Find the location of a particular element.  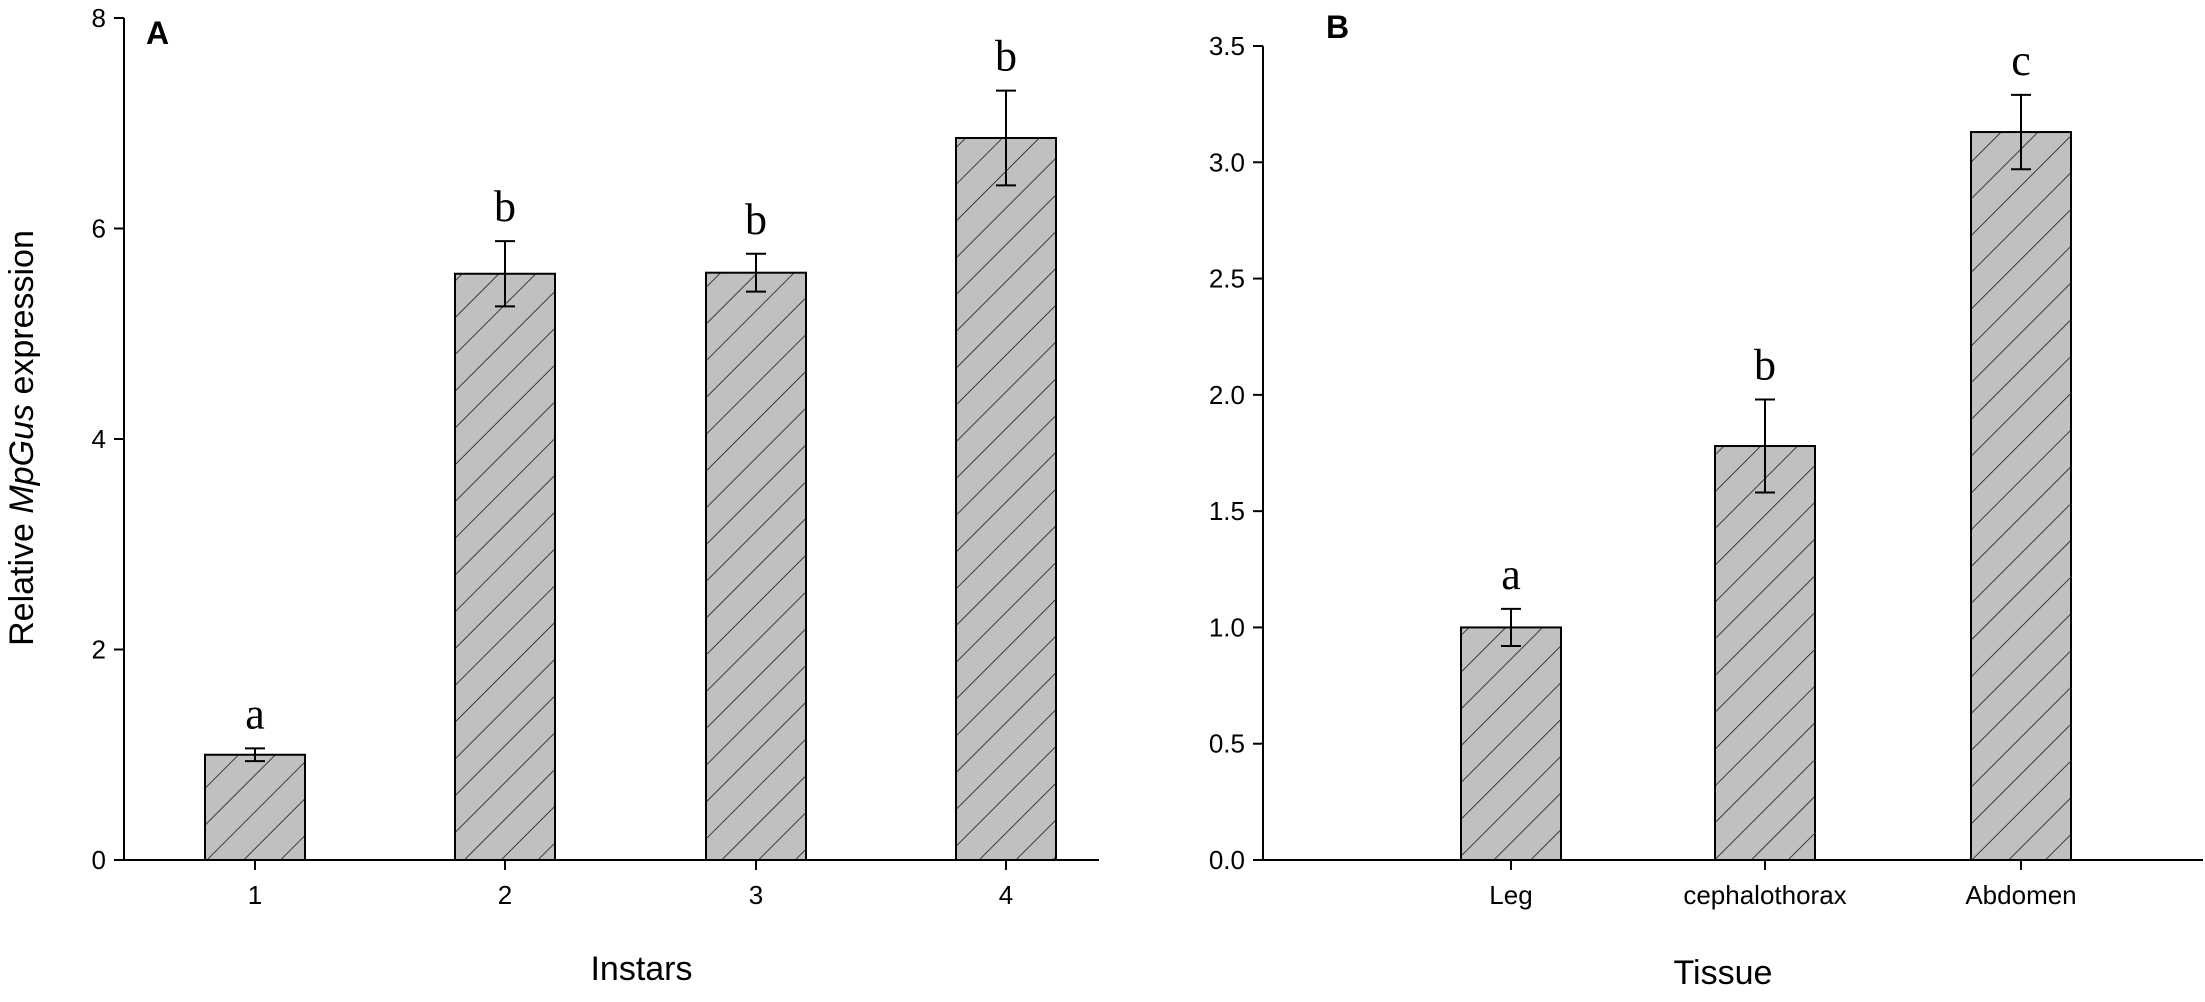

panel-a-y-title-gene: MpGus is located at coordinates (22, 459).